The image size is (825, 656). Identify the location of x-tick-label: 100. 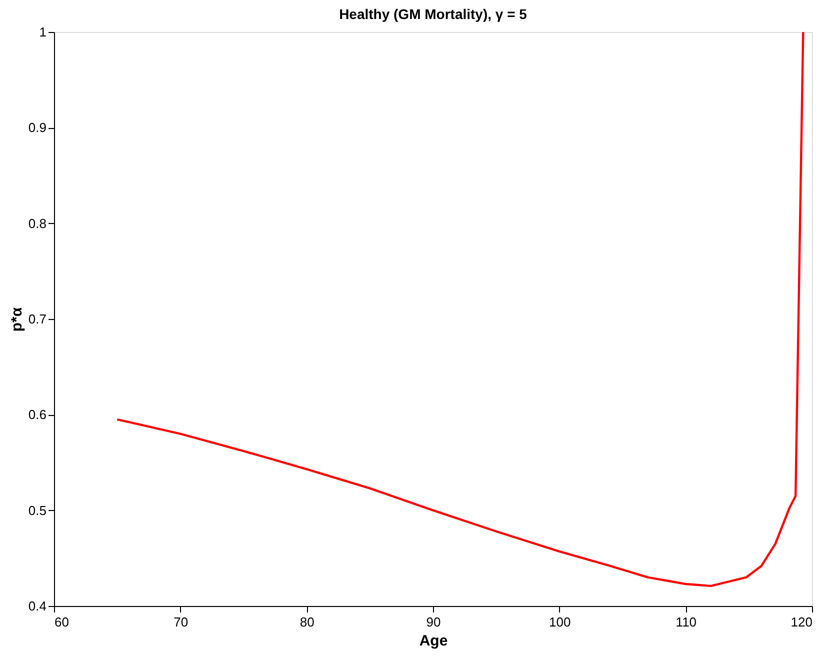
(559, 622).